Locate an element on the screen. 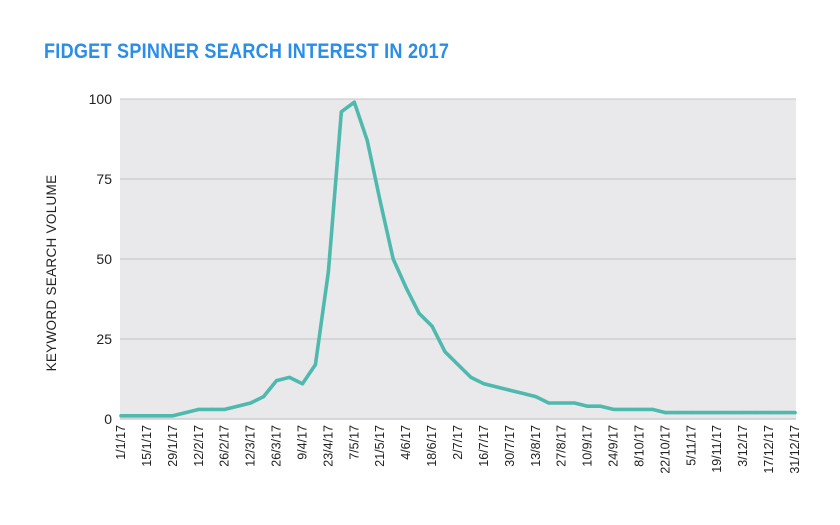 Image resolution: width=840 pixels, height=525 pixels. x-tick-label: 18/6/17 is located at coordinates (432, 446).